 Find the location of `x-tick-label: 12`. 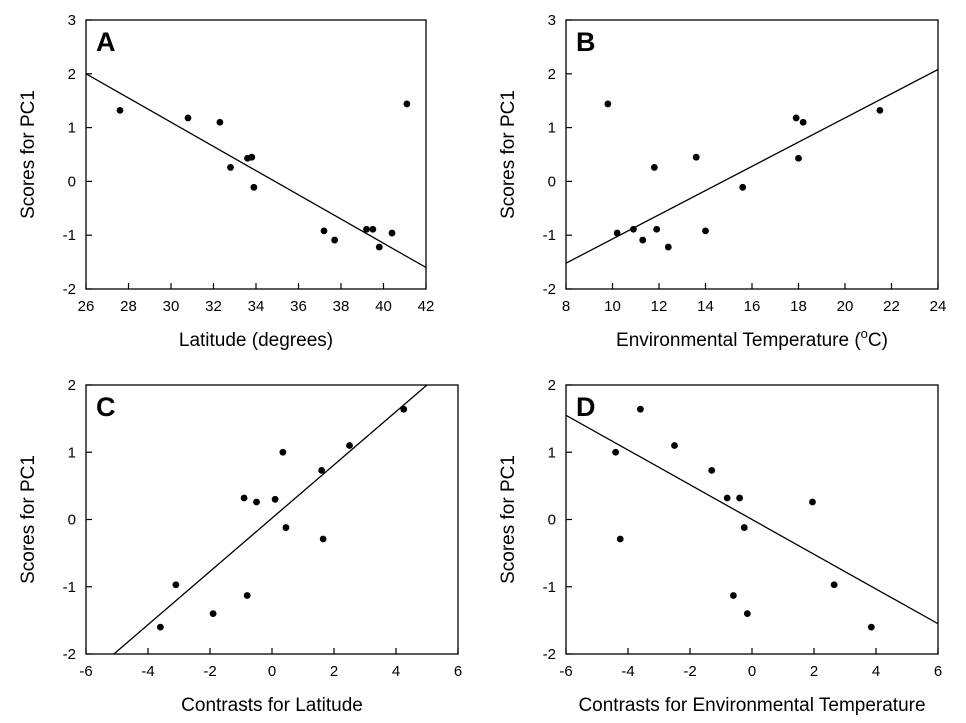

x-tick-label: 12 is located at coordinates (659, 306).